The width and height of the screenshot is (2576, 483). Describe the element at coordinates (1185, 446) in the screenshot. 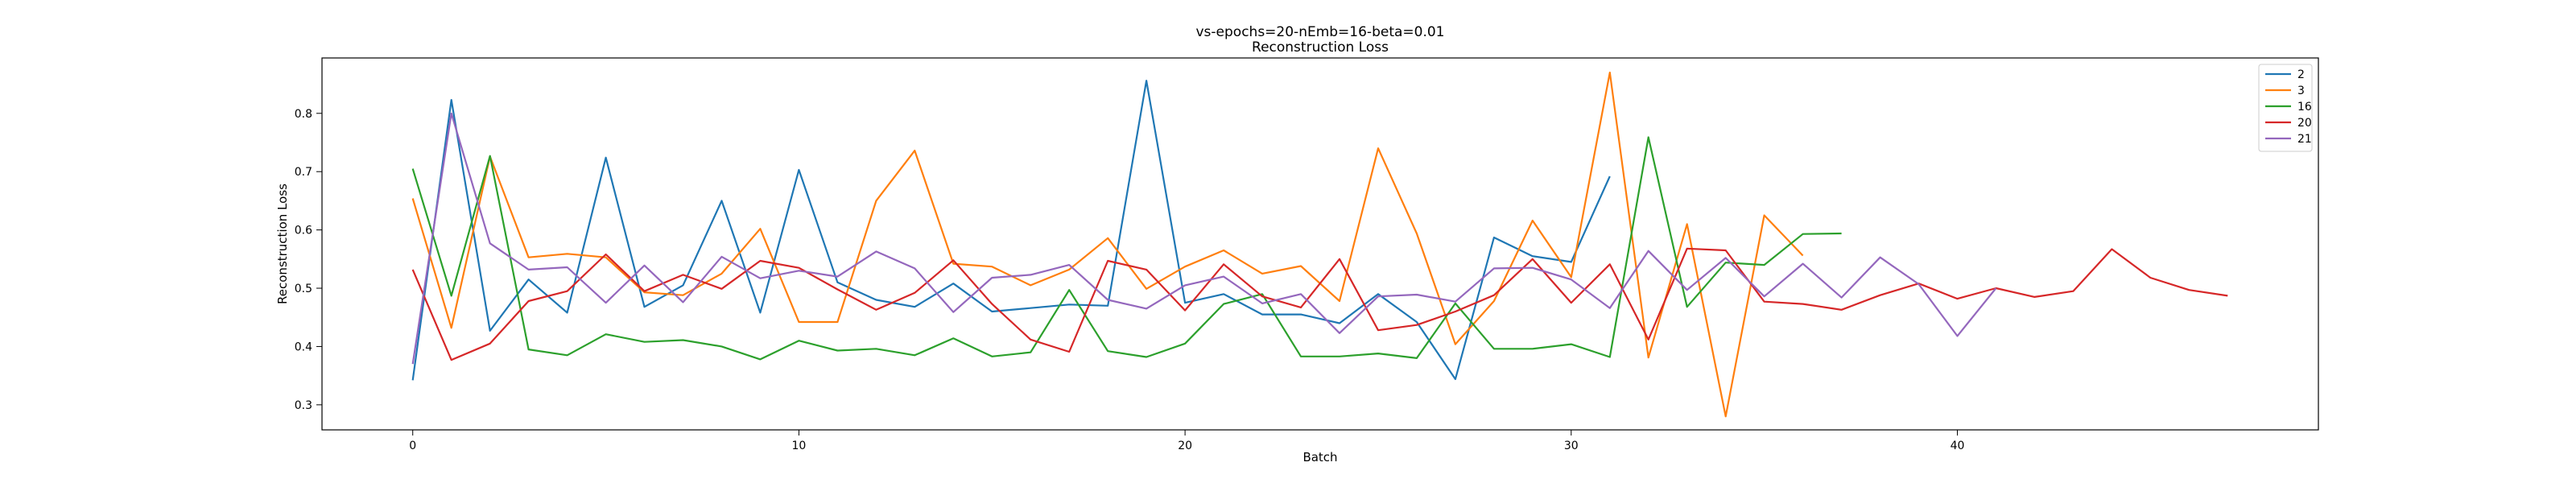

I see `x-tick-label: 20` at that location.